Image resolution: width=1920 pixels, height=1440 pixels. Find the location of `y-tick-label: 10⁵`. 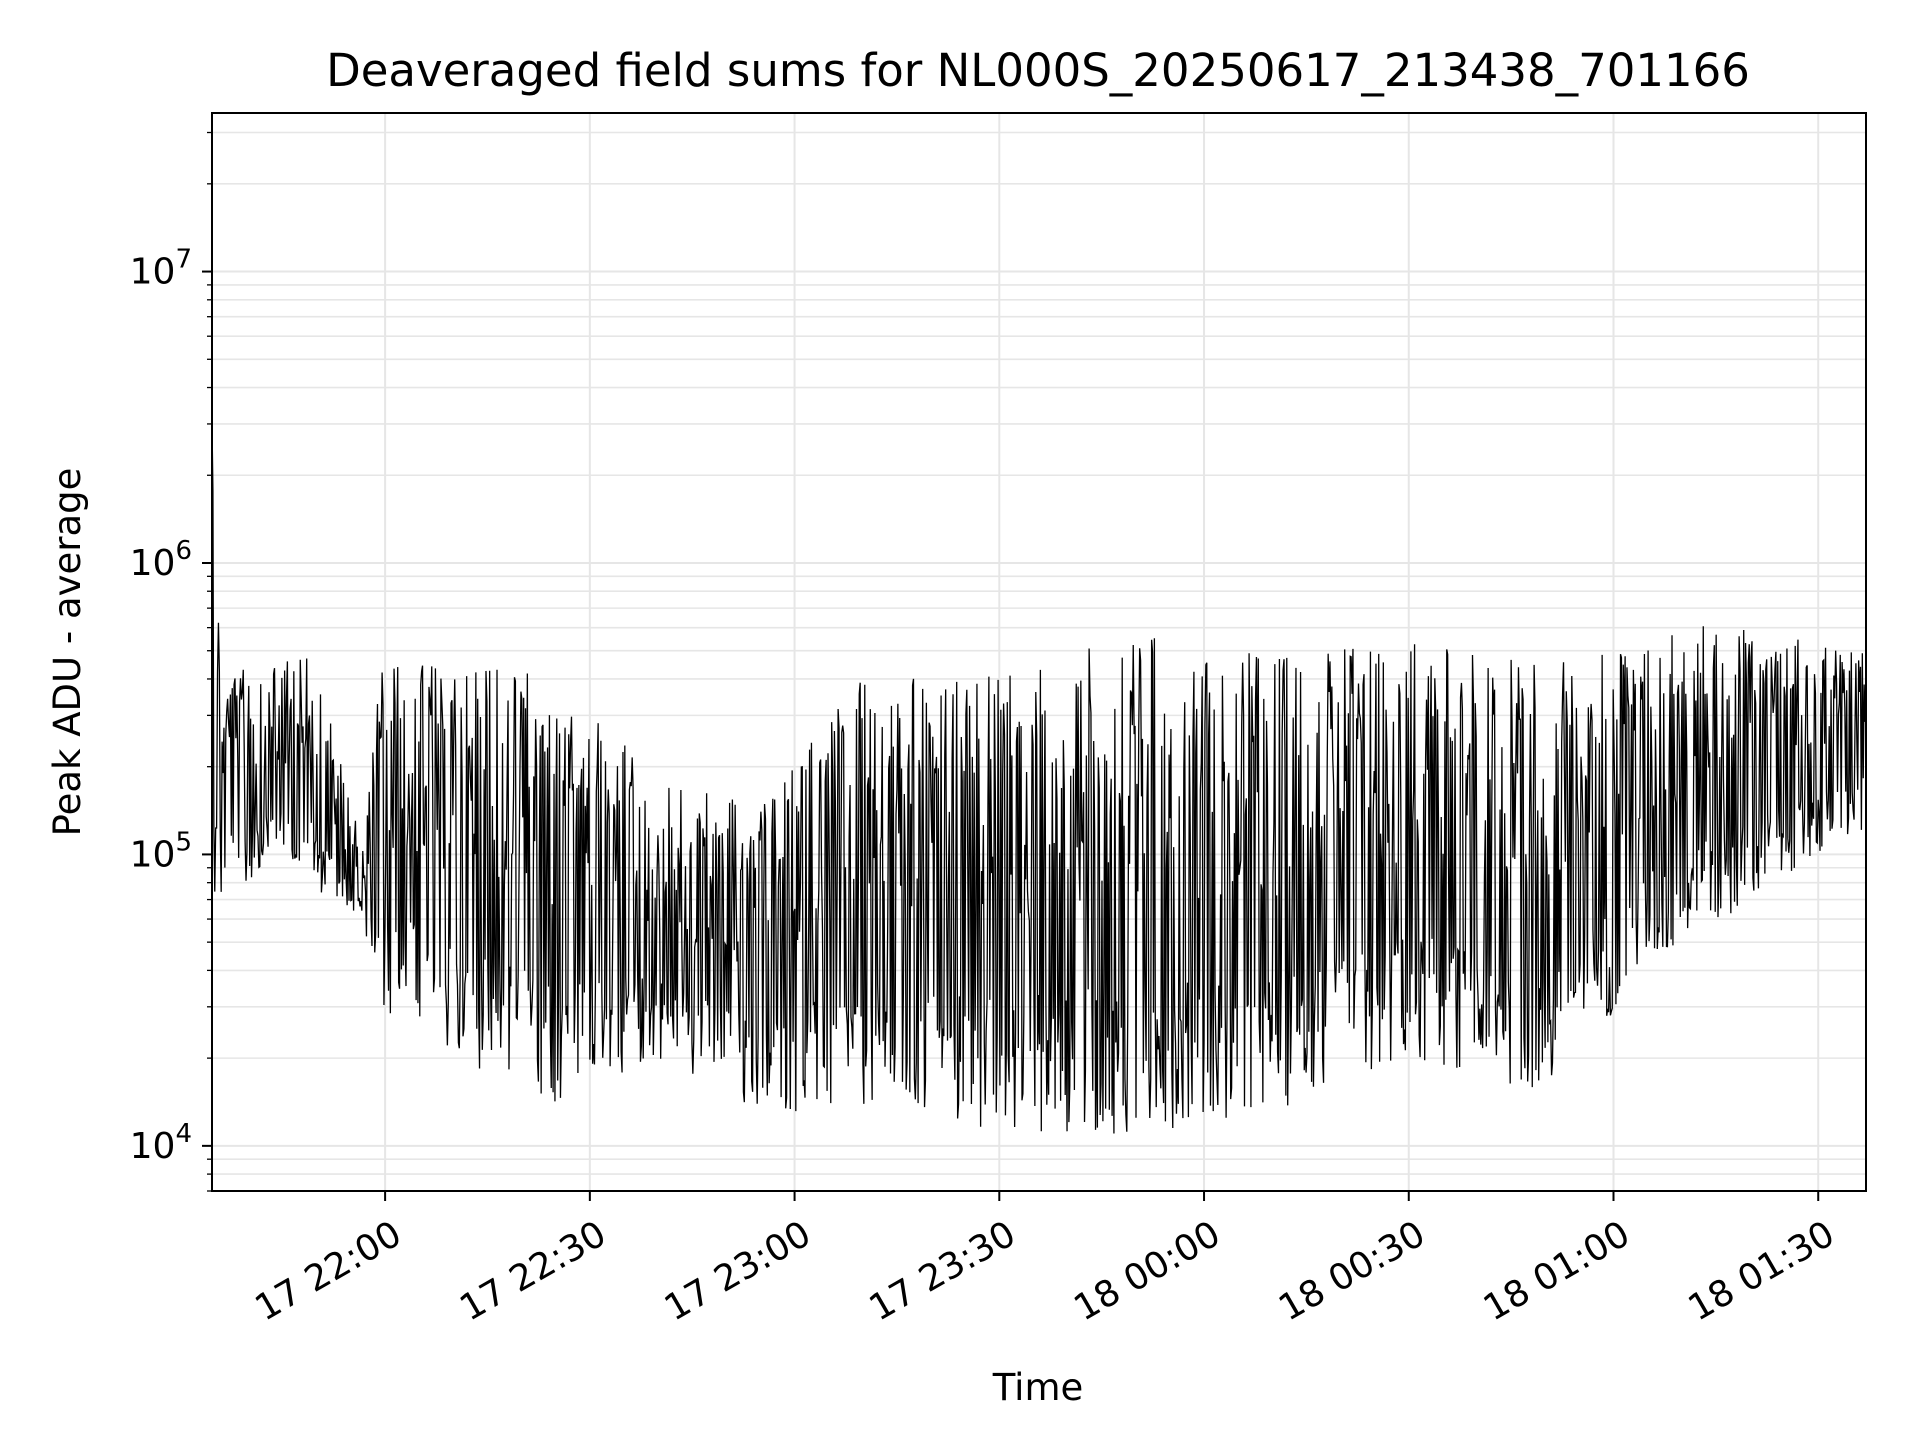

y-tick-label: 10⁵ is located at coordinates (161, 851).